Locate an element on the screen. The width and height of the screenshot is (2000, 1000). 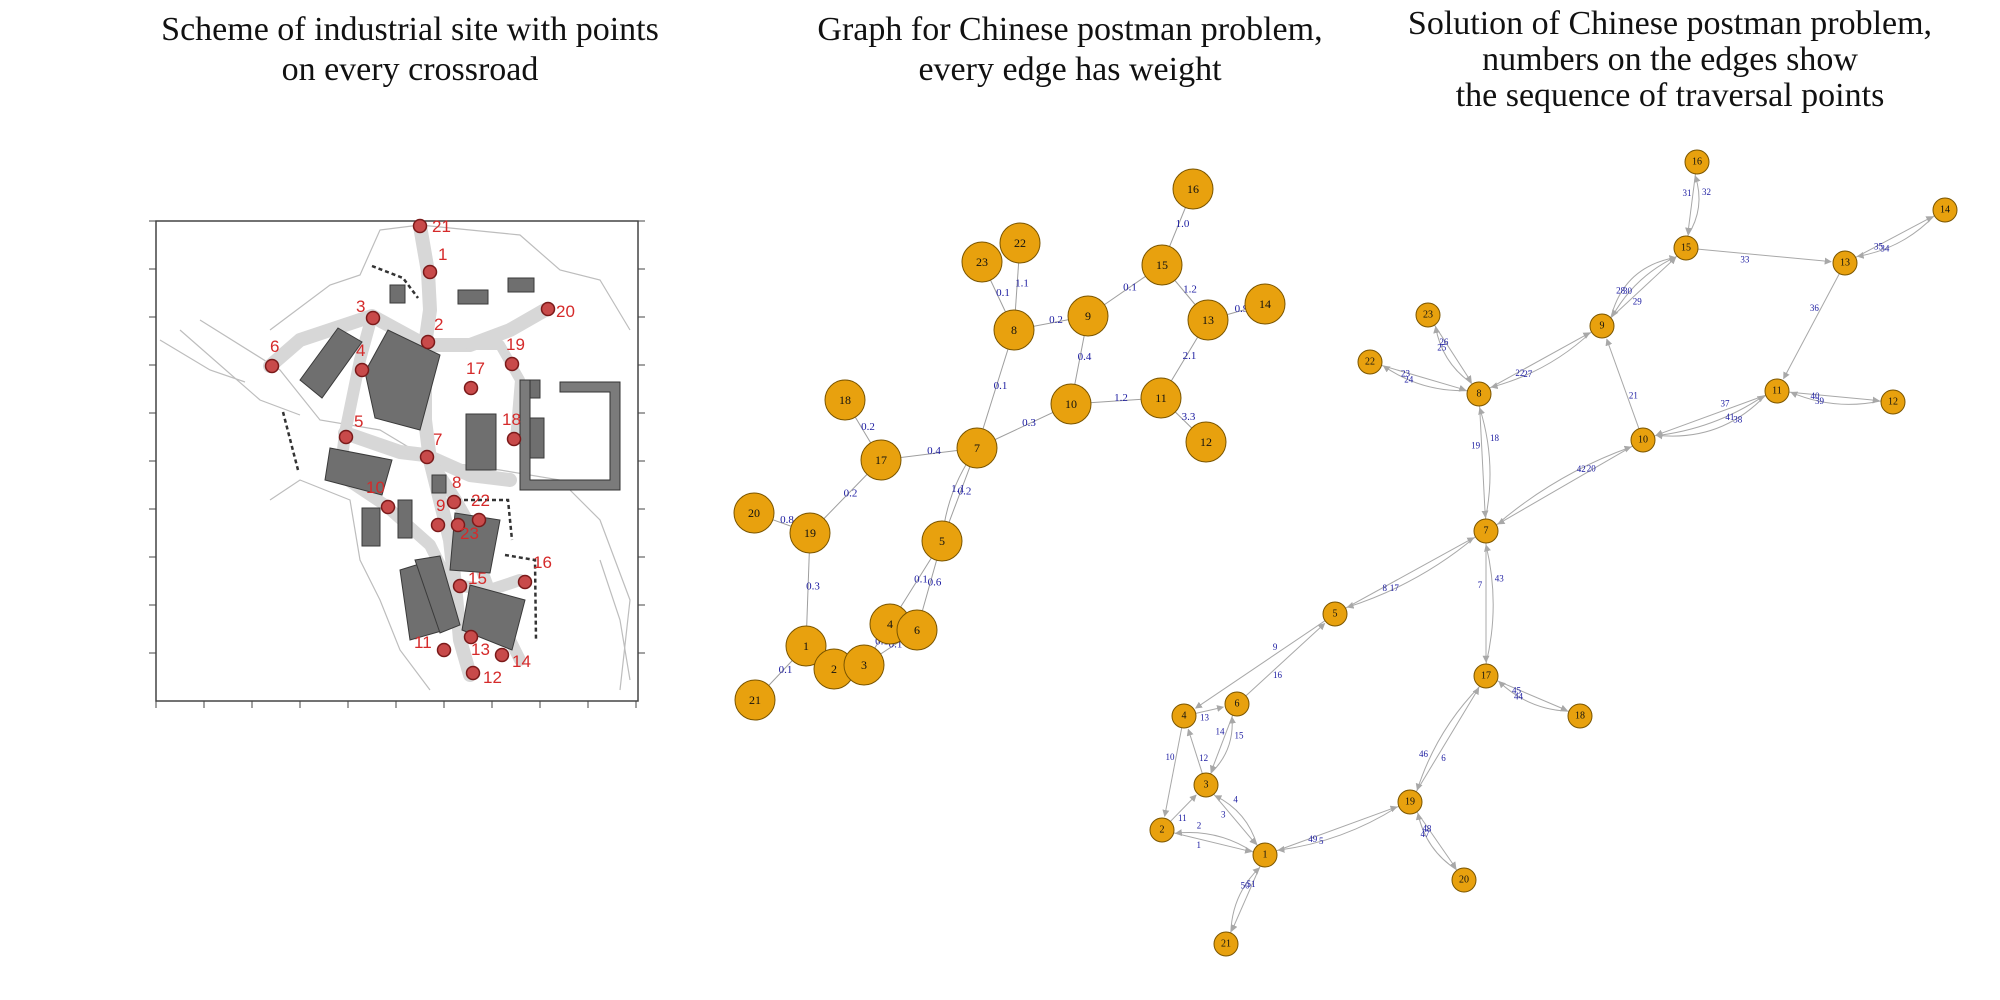
solution-node-8: 8 is located at coordinates (1479, 394).